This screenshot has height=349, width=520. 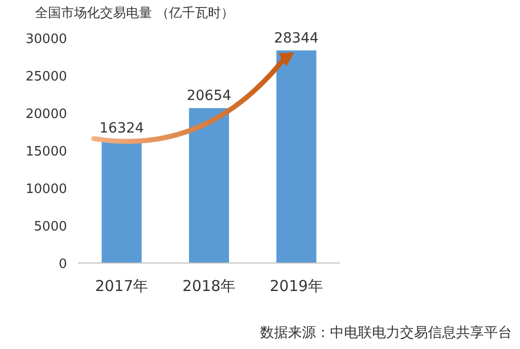 I want to click on data-label: 20654, so click(x=209, y=96).